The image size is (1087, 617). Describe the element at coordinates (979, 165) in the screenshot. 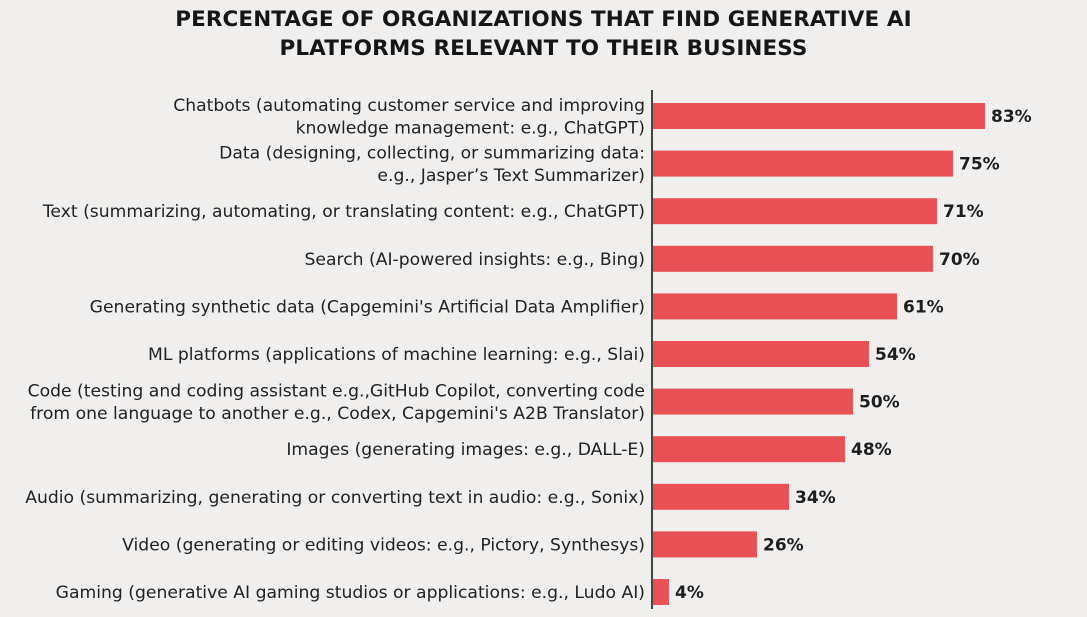

I see `bar-value-label: 75%` at that location.